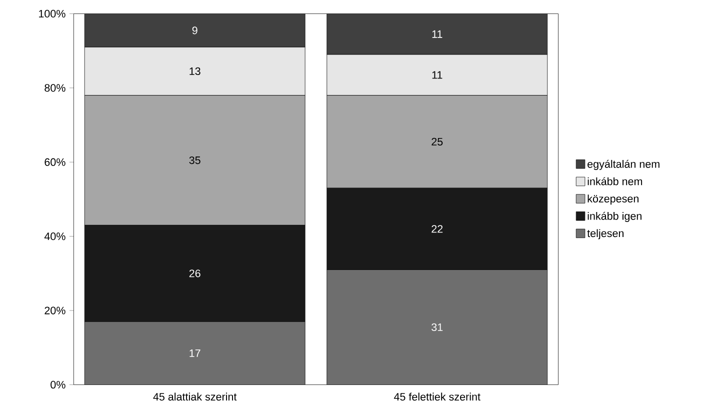  Describe the element at coordinates (55, 310) in the screenshot. I see `y-tick-label: 20%` at that location.